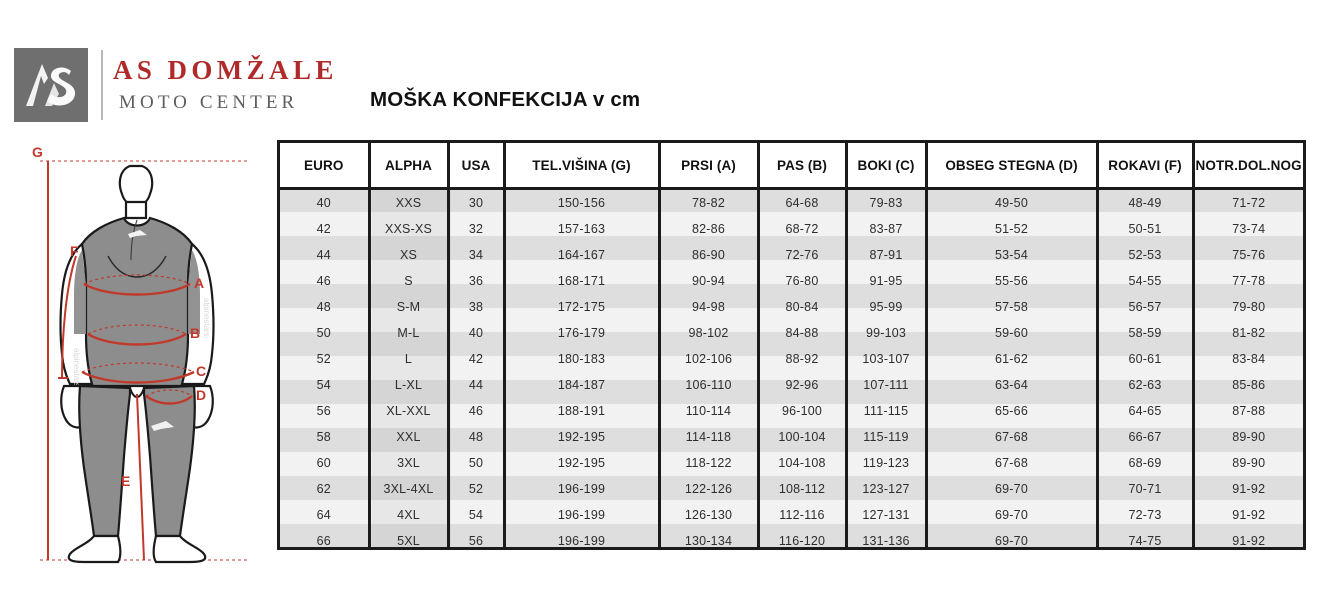  What do you see at coordinates (409, 463) in the screenshot?
I see `cell-alpha: 3XL` at bounding box center [409, 463].